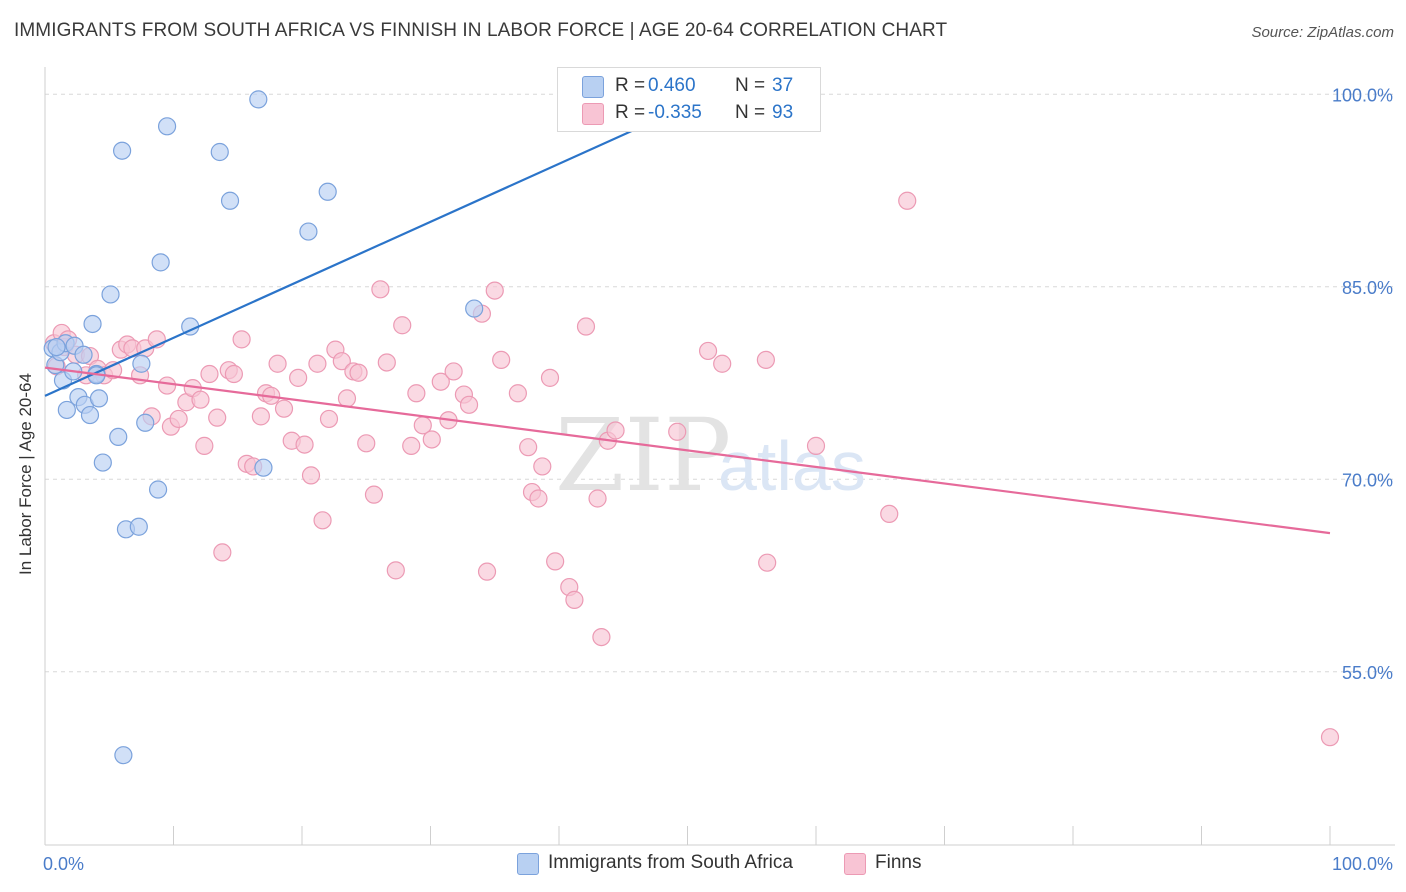 This screenshot has width=1406, height=892. What do you see at coordinates (783, 85) in the screenshot?
I see `n-value: 37` at bounding box center [783, 85].